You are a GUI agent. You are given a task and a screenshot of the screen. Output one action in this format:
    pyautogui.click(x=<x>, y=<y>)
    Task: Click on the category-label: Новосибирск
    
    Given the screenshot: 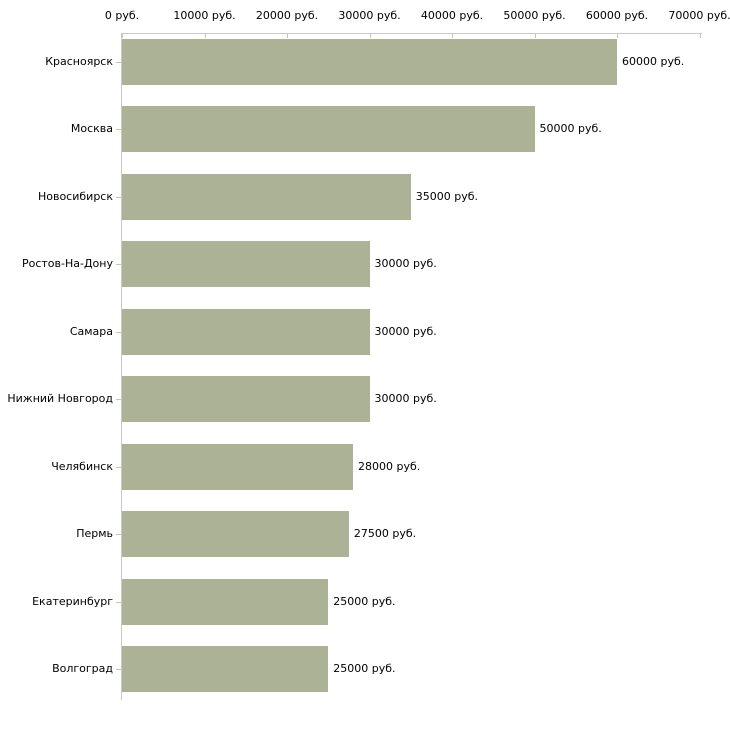 What is the action you would take?
    pyautogui.click(x=75, y=196)
    